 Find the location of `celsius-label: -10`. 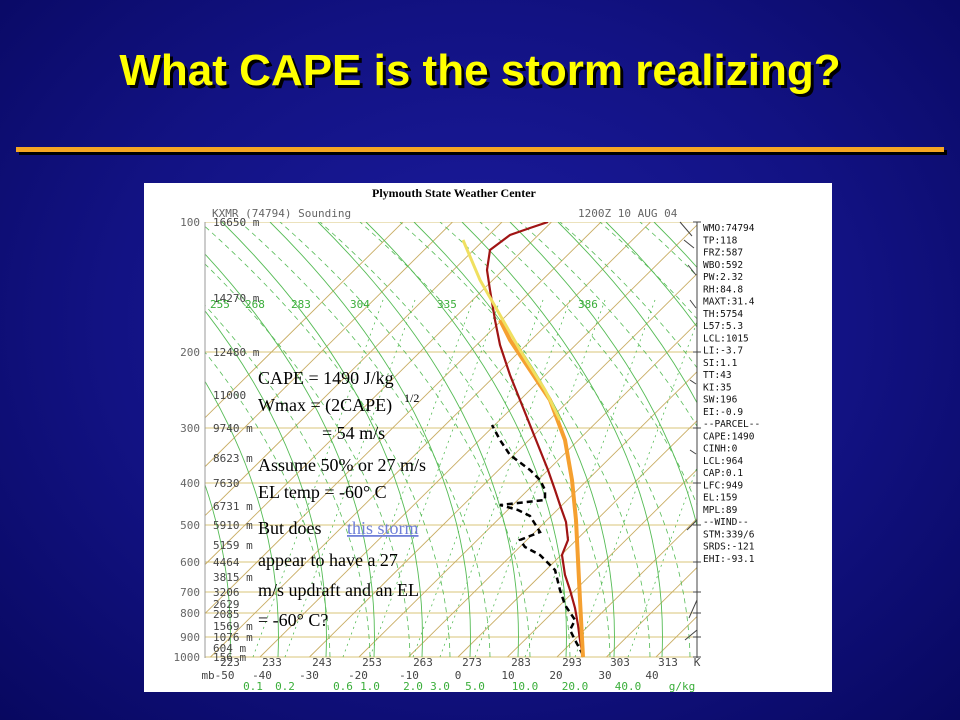

celsius-label: -10 is located at coordinates (409, 675).